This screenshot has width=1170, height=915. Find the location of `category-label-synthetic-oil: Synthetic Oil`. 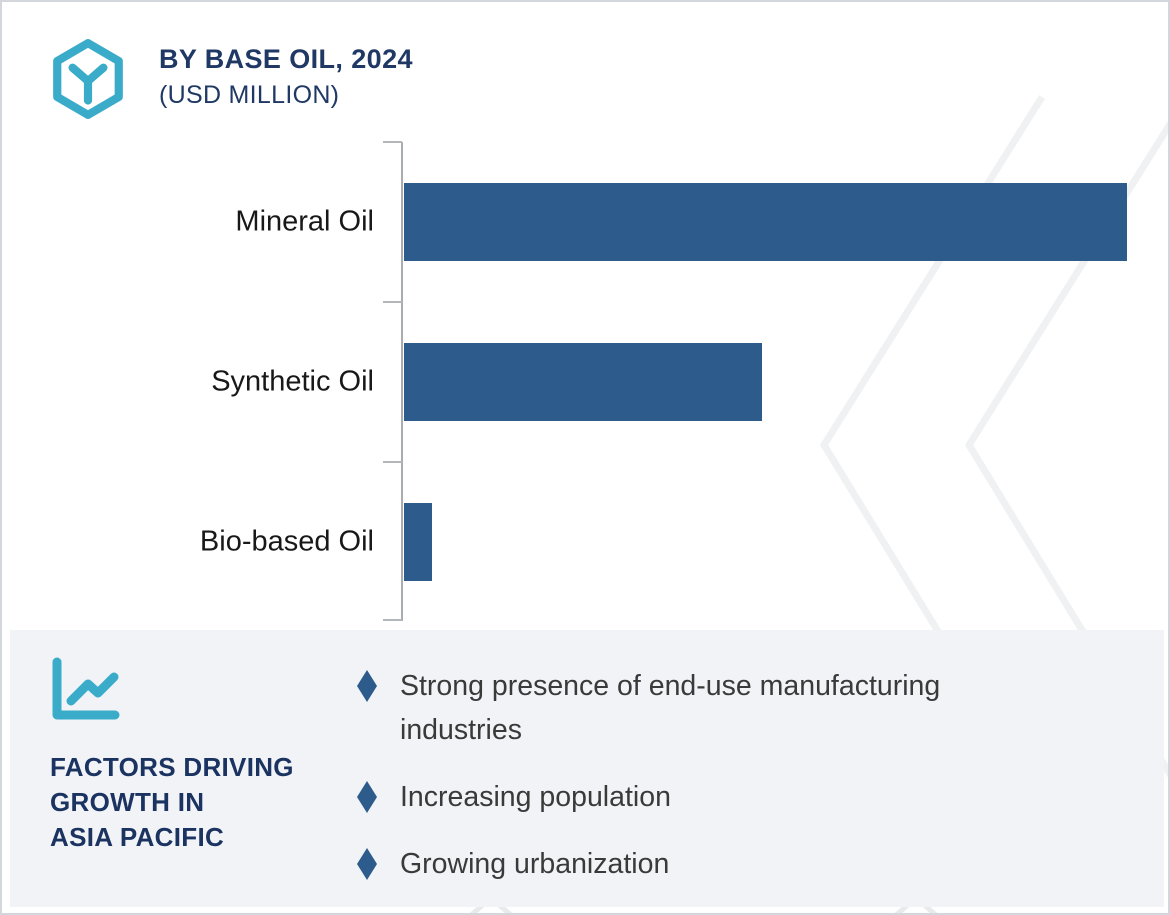

category-label-synthetic-oil: Synthetic Oil is located at coordinates (292, 381).